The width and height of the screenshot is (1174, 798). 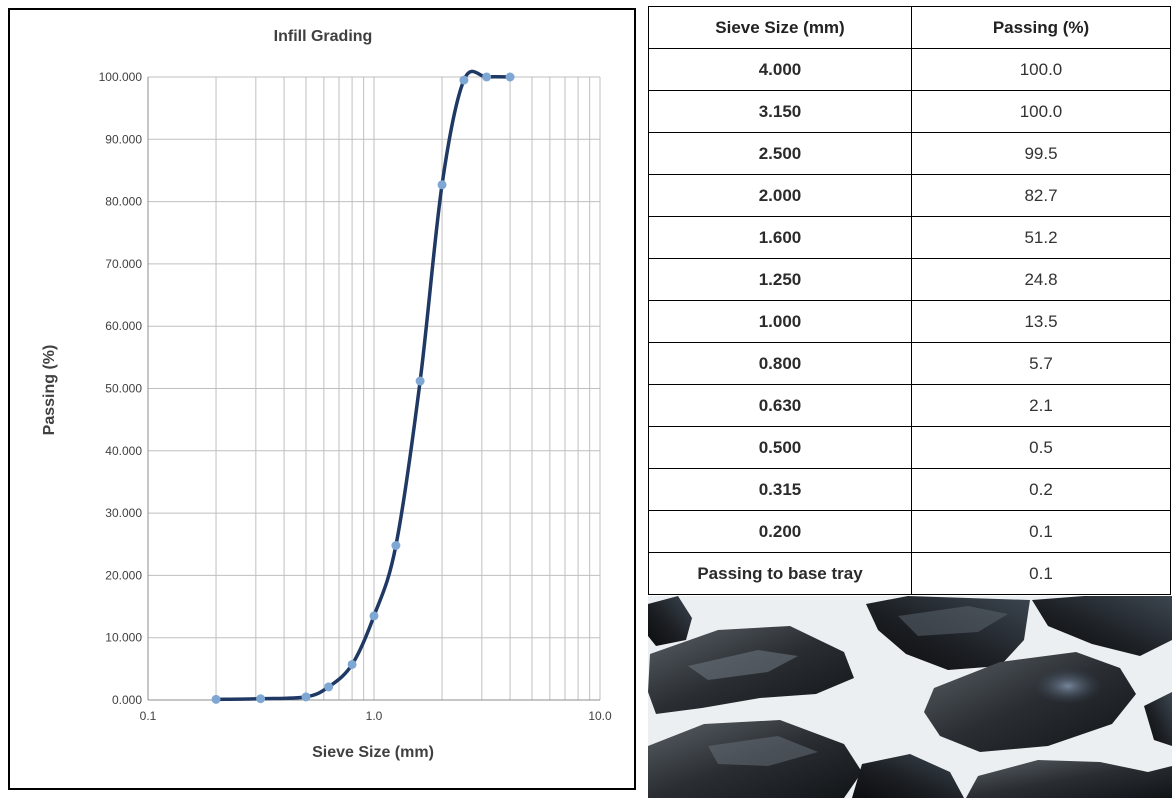 What do you see at coordinates (123, 389) in the screenshot?
I see `y-tick-label: 50.000` at bounding box center [123, 389].